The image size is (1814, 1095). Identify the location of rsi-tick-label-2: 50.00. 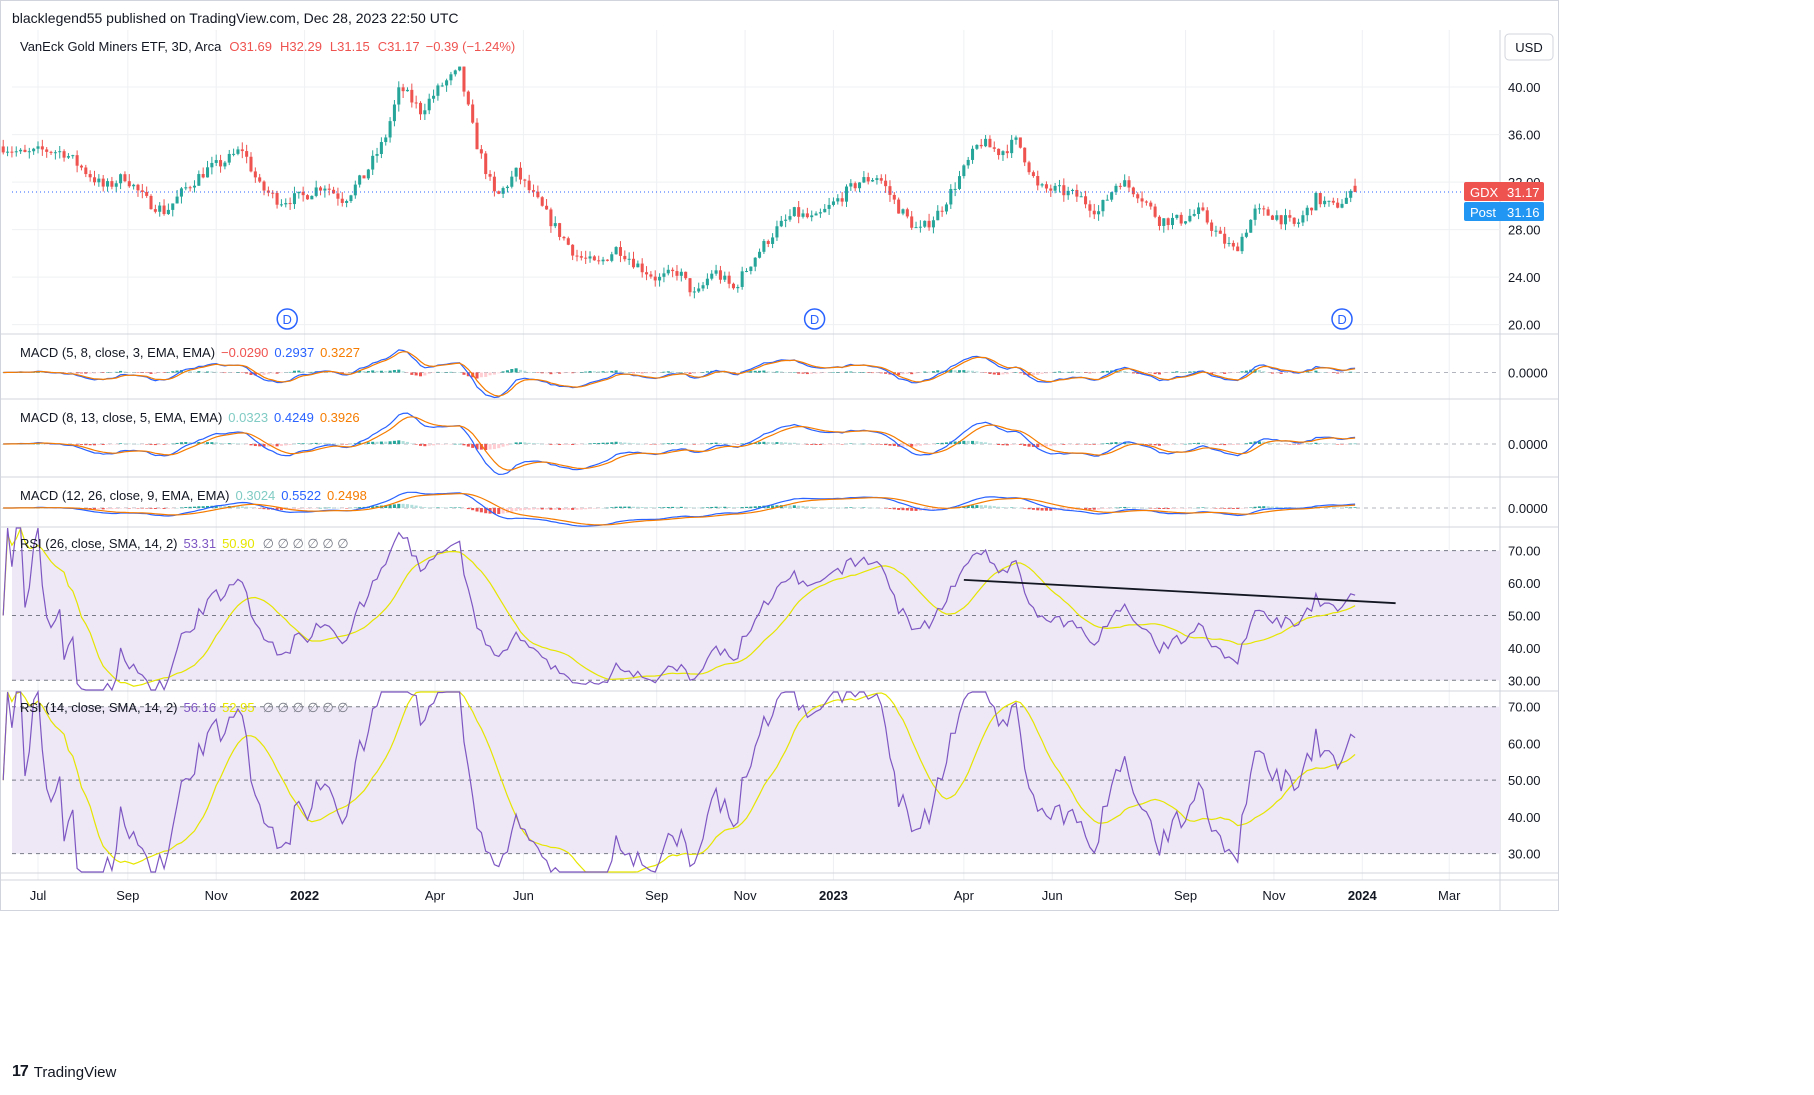
(1524, 780).